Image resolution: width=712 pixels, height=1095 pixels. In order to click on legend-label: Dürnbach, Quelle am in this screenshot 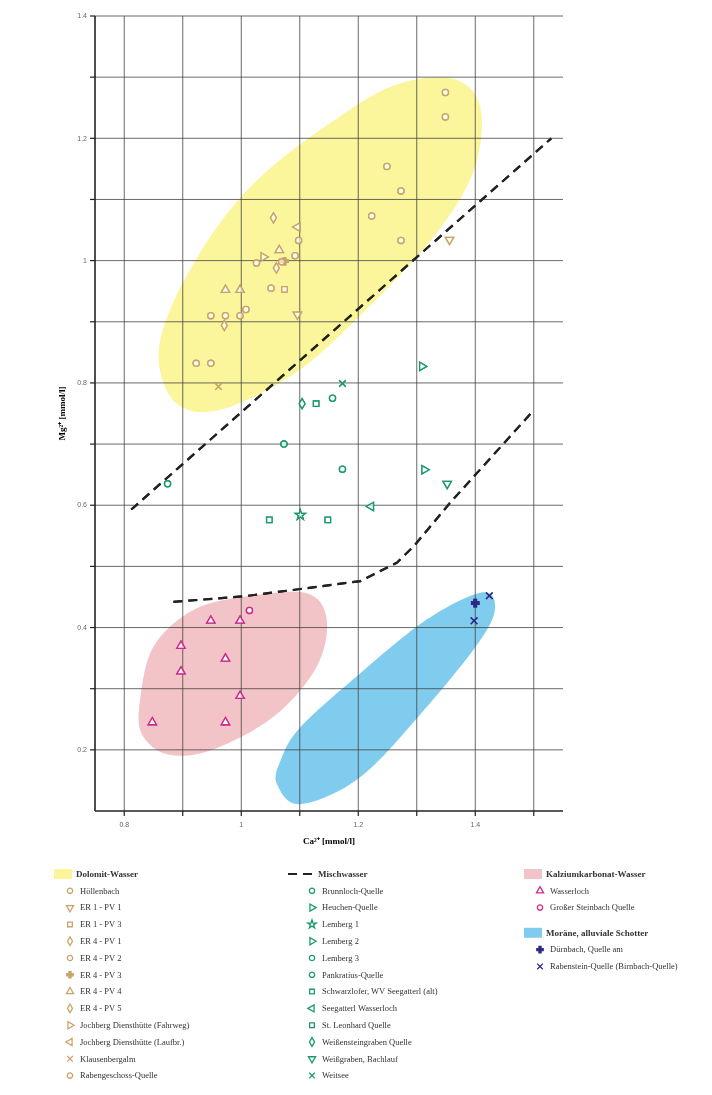, I will do `click(587, 949)`.